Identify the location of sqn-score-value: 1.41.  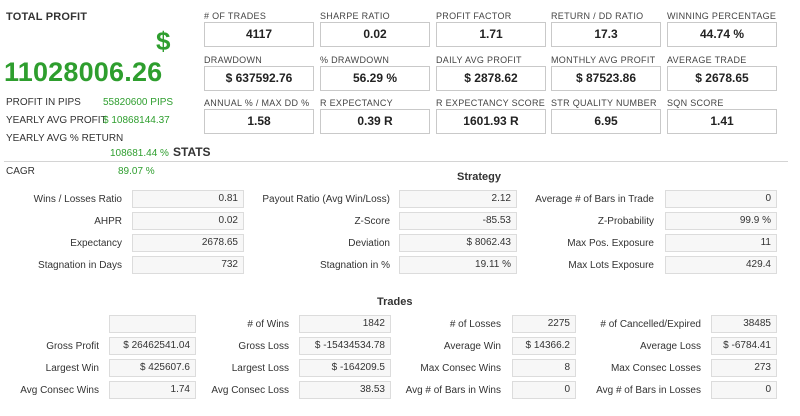
(722, 121).